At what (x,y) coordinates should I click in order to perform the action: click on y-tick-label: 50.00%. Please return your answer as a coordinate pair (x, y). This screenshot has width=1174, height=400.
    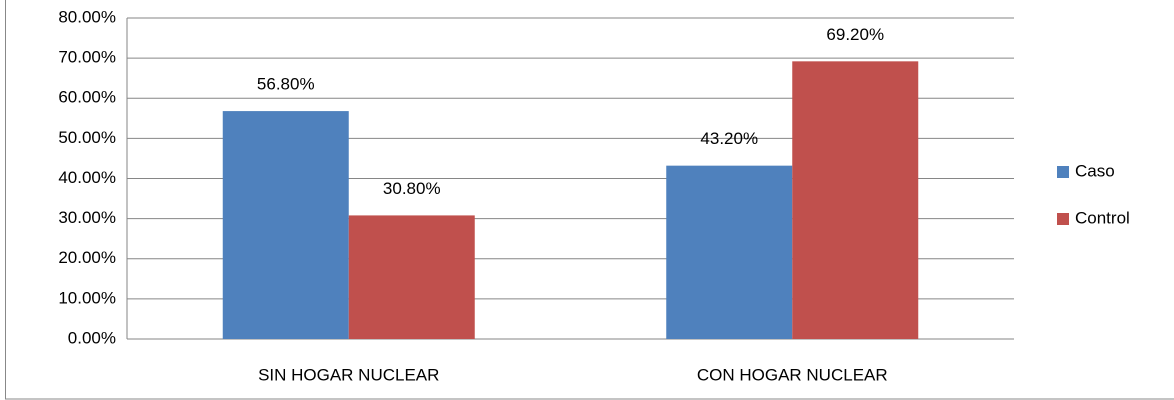
    Looking at the image, I should click on (87, 137).